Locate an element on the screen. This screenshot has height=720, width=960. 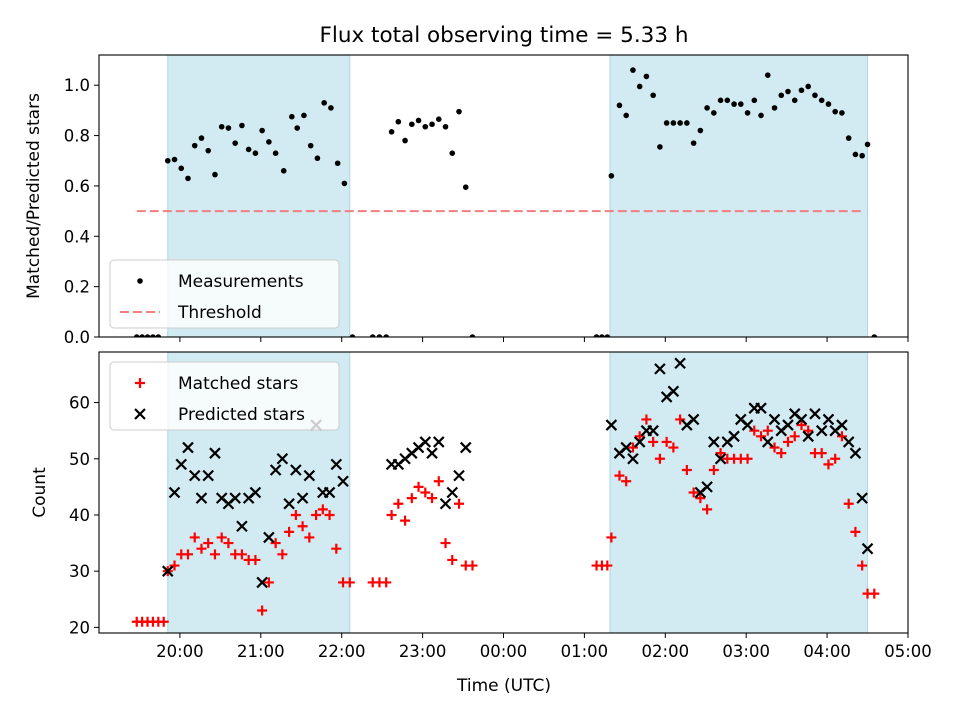
x-tick-label: 05:00 is located at coordinates (908, 651).